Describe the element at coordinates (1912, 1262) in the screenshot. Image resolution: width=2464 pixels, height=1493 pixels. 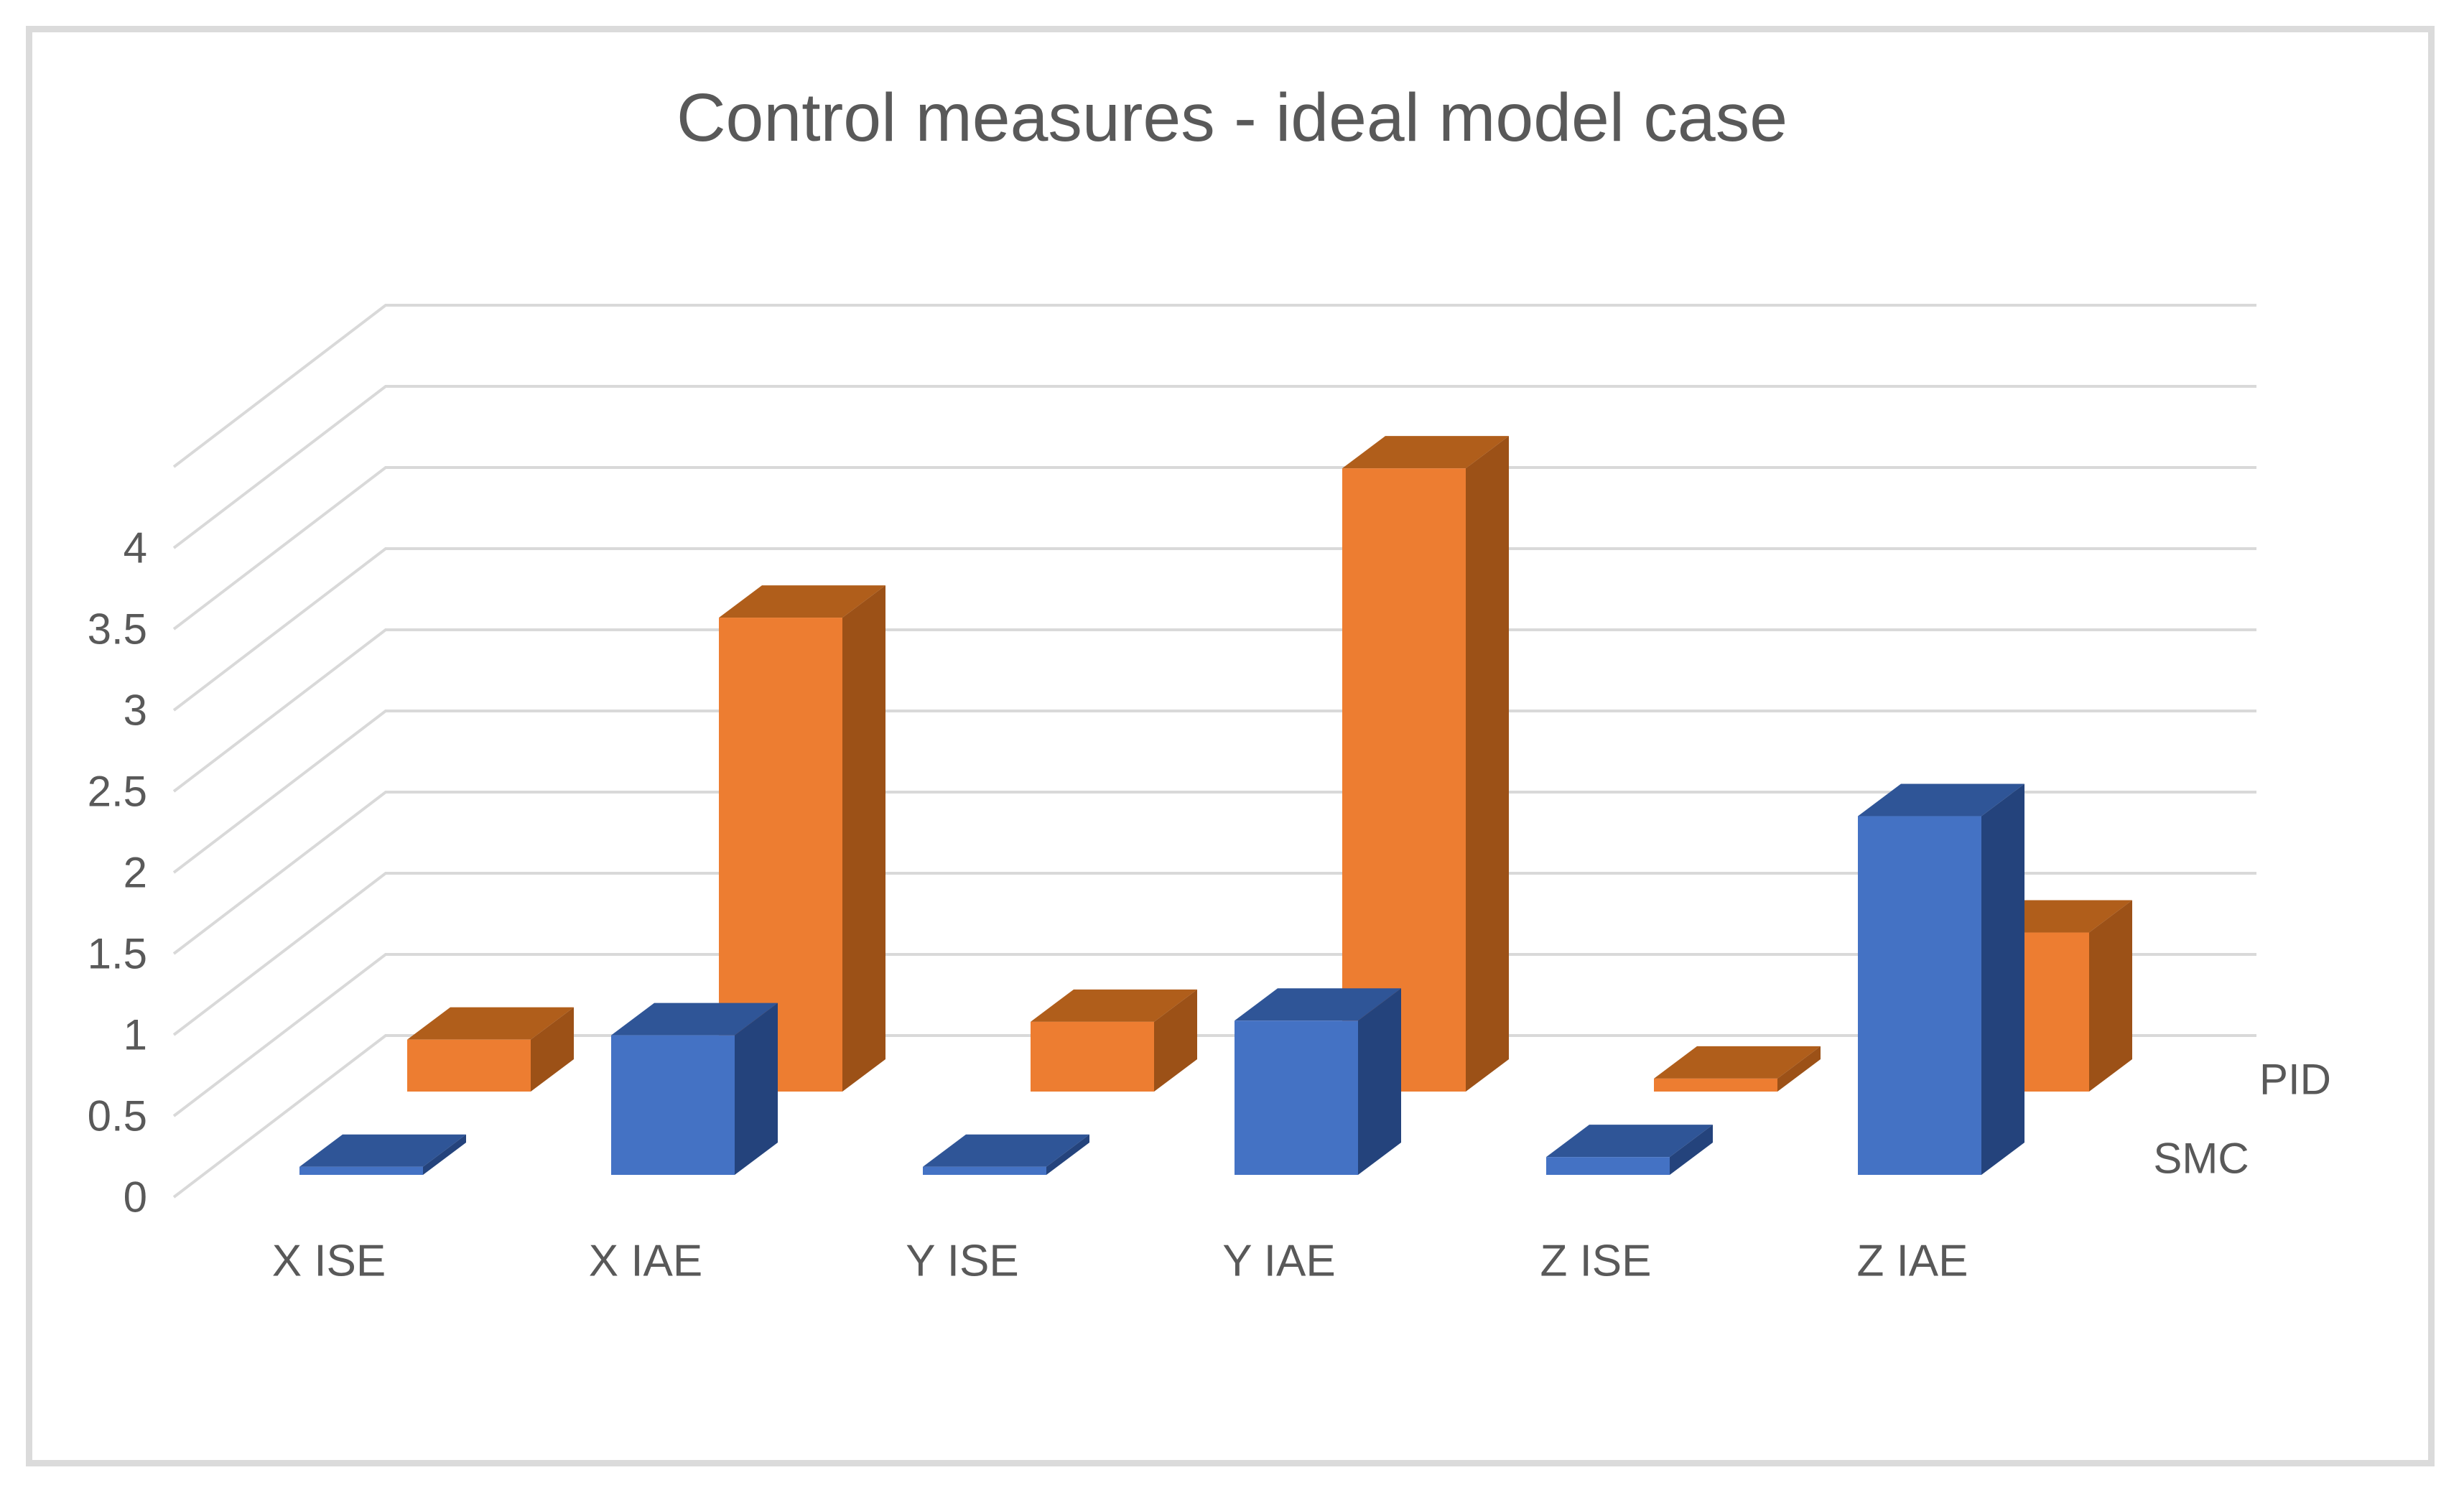
I see `category-label-z-iae: Z IAE` at that location.